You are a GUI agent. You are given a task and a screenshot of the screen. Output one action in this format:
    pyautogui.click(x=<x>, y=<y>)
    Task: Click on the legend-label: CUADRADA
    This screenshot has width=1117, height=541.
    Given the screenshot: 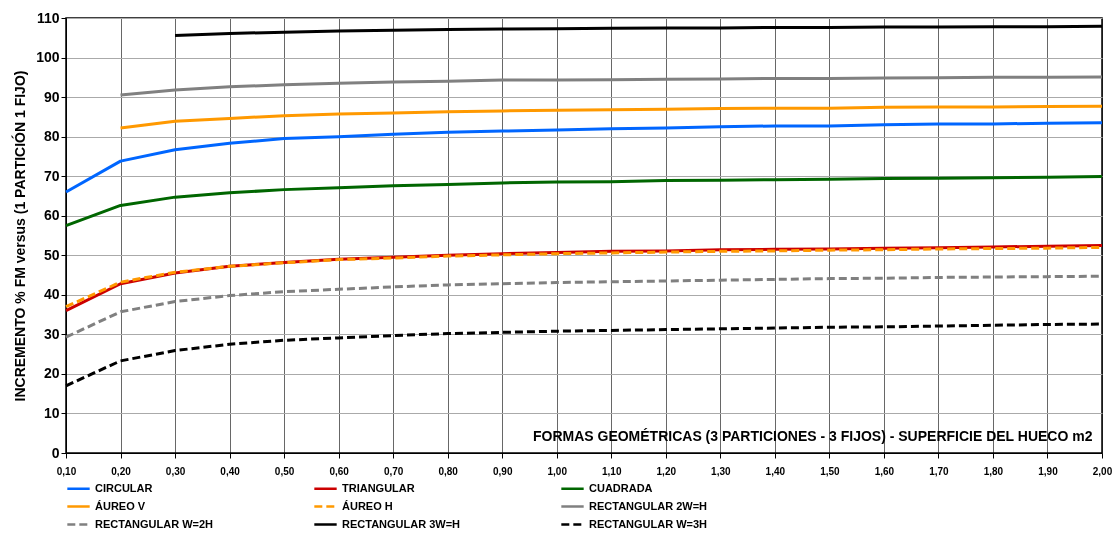 What is the action you would take?
    pyautogui.click(x=621, y=487)
    